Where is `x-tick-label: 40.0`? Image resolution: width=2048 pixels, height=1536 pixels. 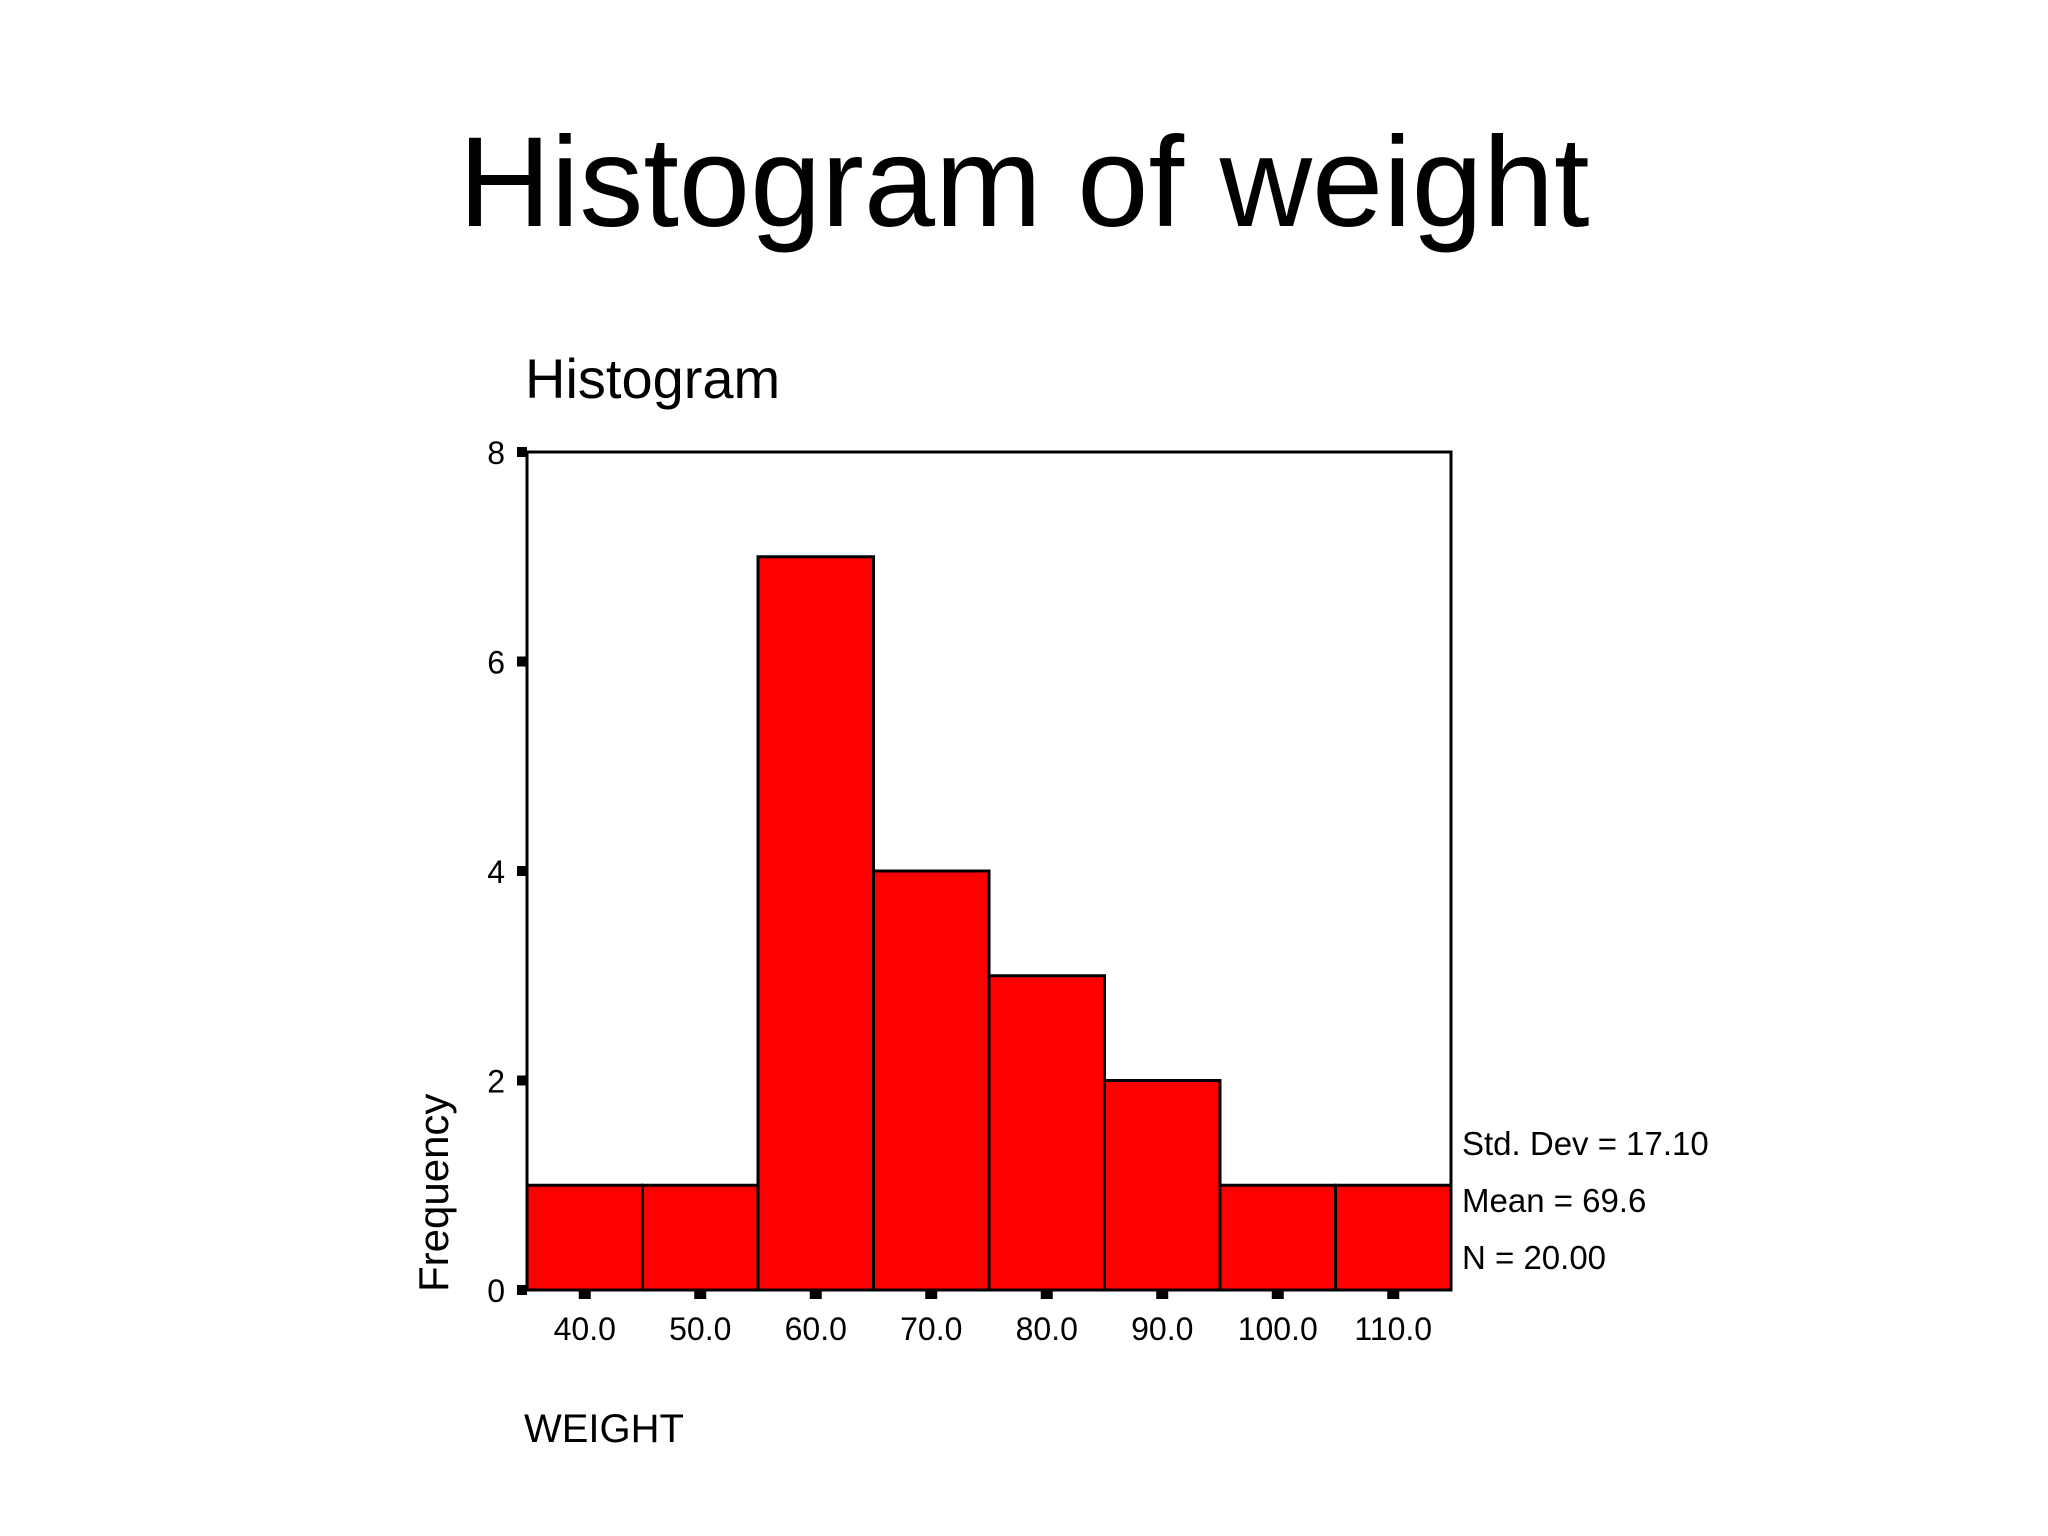 x-tick-label: 40.0 is located at coordinates (585, 1329).